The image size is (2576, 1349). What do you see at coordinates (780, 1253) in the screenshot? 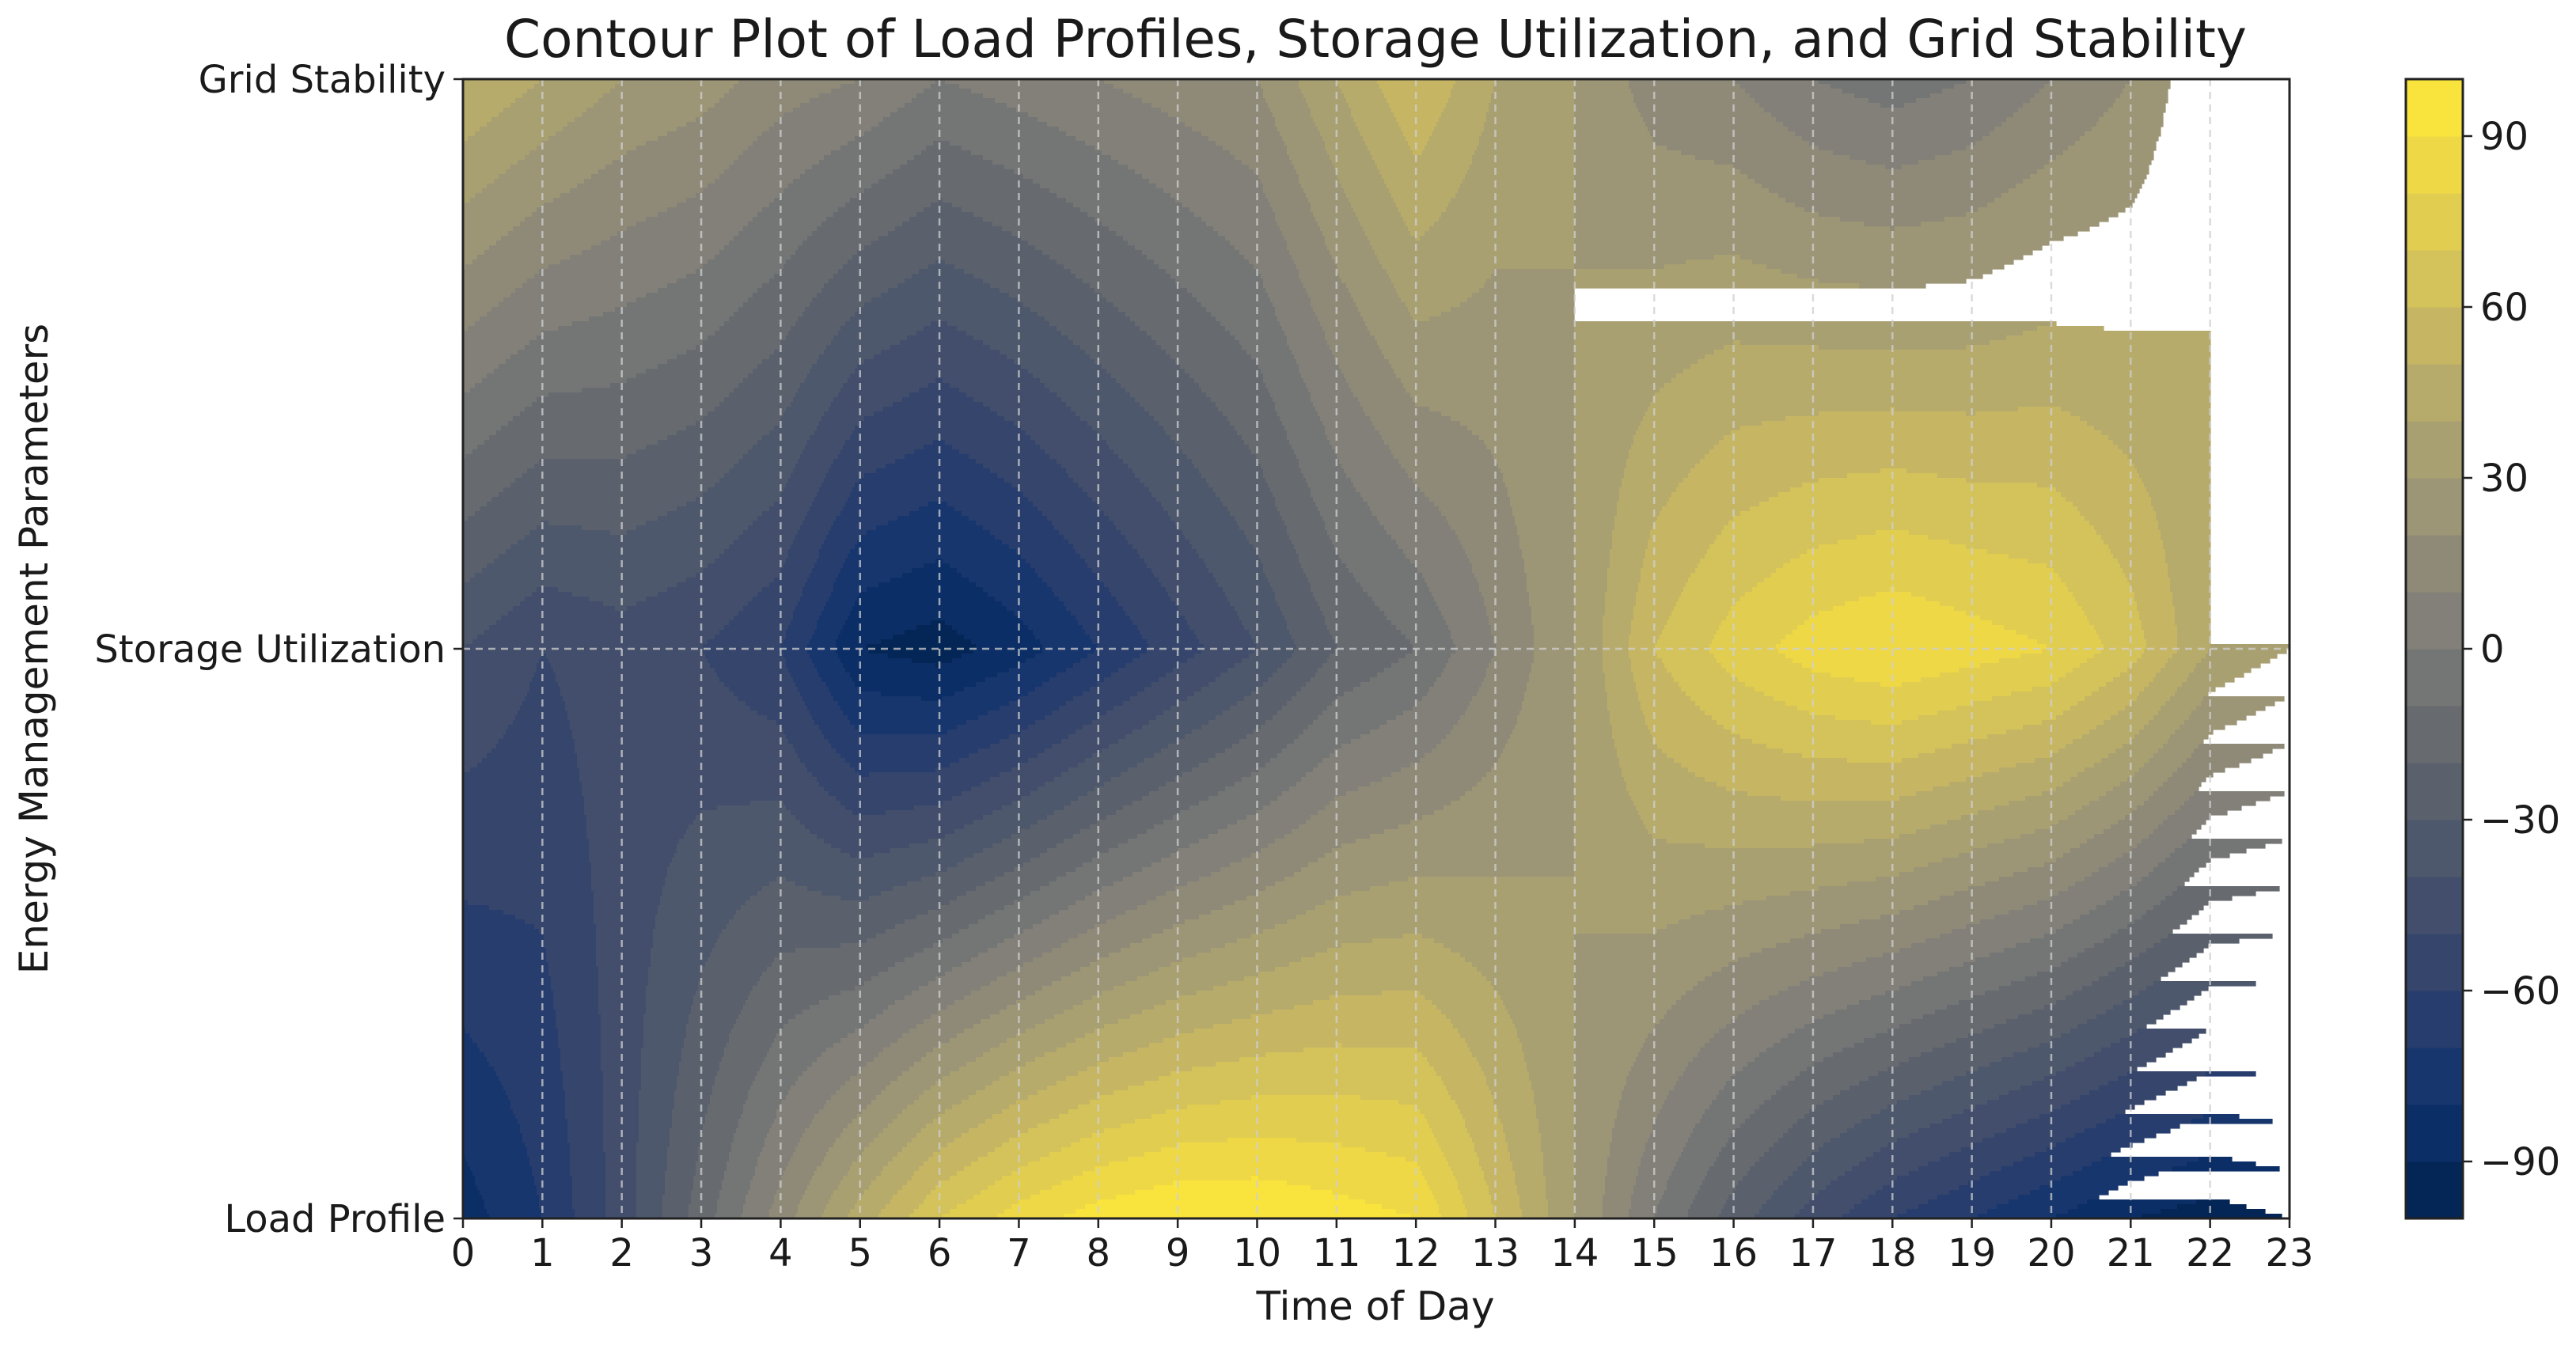
I see `x-tick-label: 4` at bounding box center [780, 1253].